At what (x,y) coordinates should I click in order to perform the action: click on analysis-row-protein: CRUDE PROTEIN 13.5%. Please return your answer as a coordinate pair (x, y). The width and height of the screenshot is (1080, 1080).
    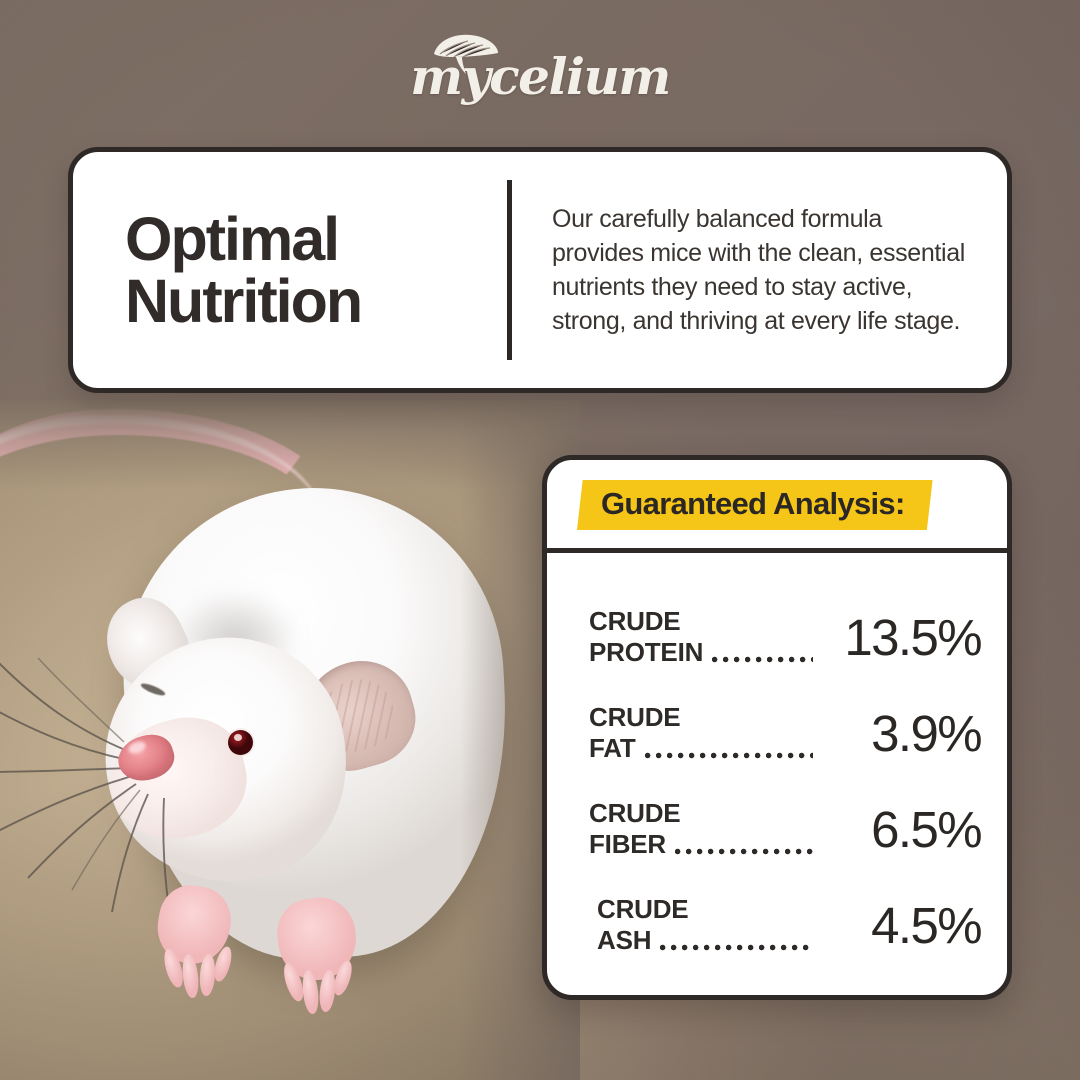
    Looking at the image, I should click on (777, 637).